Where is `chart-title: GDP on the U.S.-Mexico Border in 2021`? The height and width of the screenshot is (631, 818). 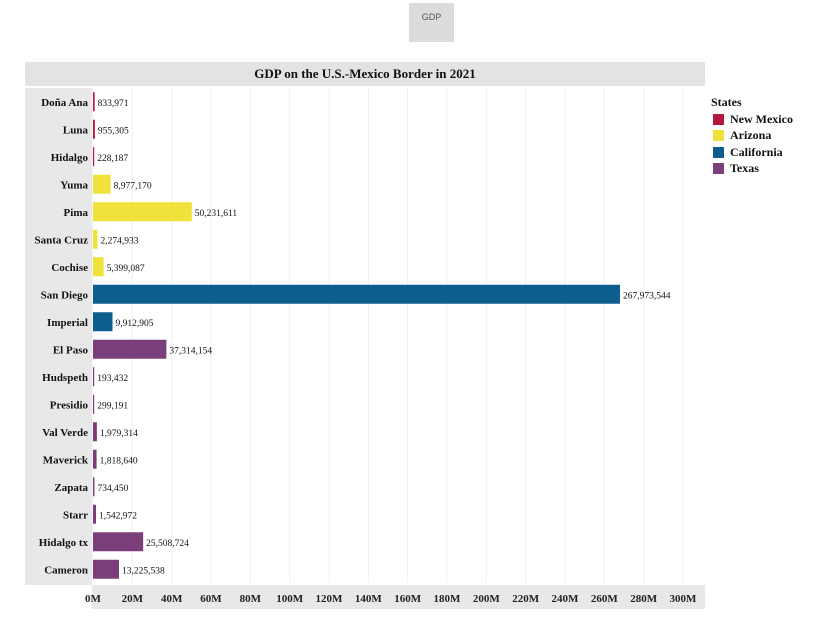 chart-title: GDP on the U.S.-Mexico Border in 2021 is located at coordinates (365, 74).